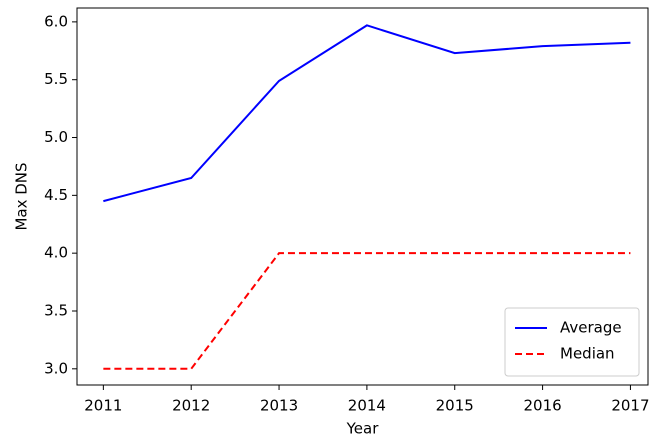 The width and height of the screenshot is (652, 441). Describe the element at coordinates (572, 342) in the screenshot. I see `legend-box` at that location.